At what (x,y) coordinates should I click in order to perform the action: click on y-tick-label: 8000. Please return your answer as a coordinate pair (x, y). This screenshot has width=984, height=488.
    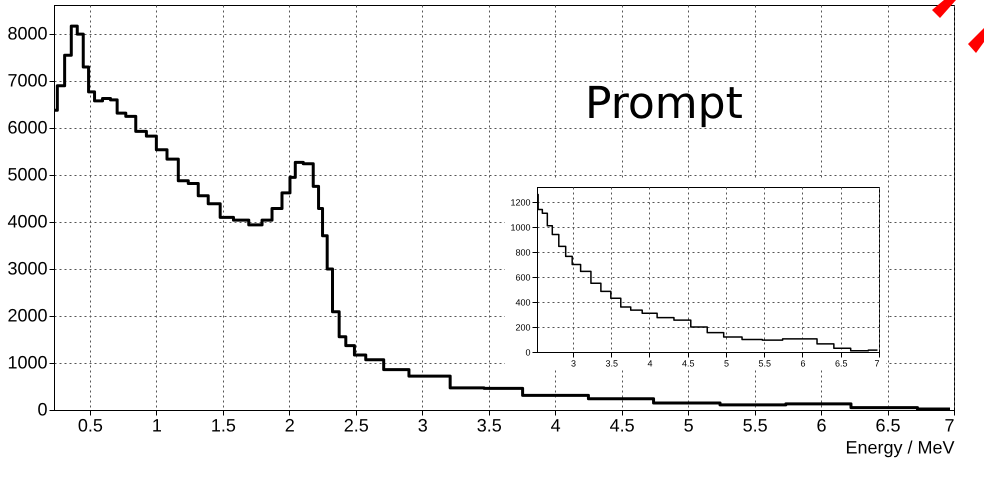
    Looking at the image, I should click on (27, 34).